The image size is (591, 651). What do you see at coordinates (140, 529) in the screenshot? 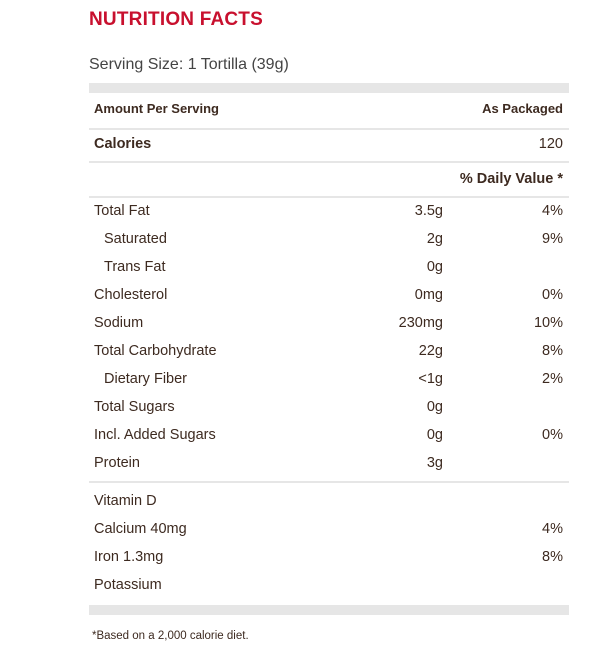
I see `vitamin-label: Calcium 40mg` at bounding box center [140, 529].